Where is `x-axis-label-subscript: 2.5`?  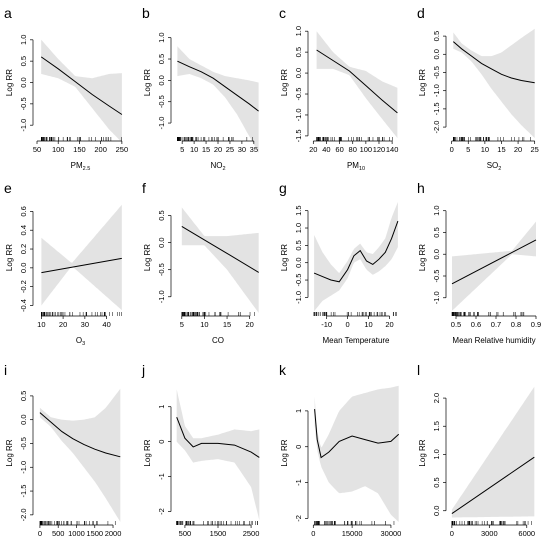 x-axis-label-subscript: 2.5 is located at coordinates (87, 169).